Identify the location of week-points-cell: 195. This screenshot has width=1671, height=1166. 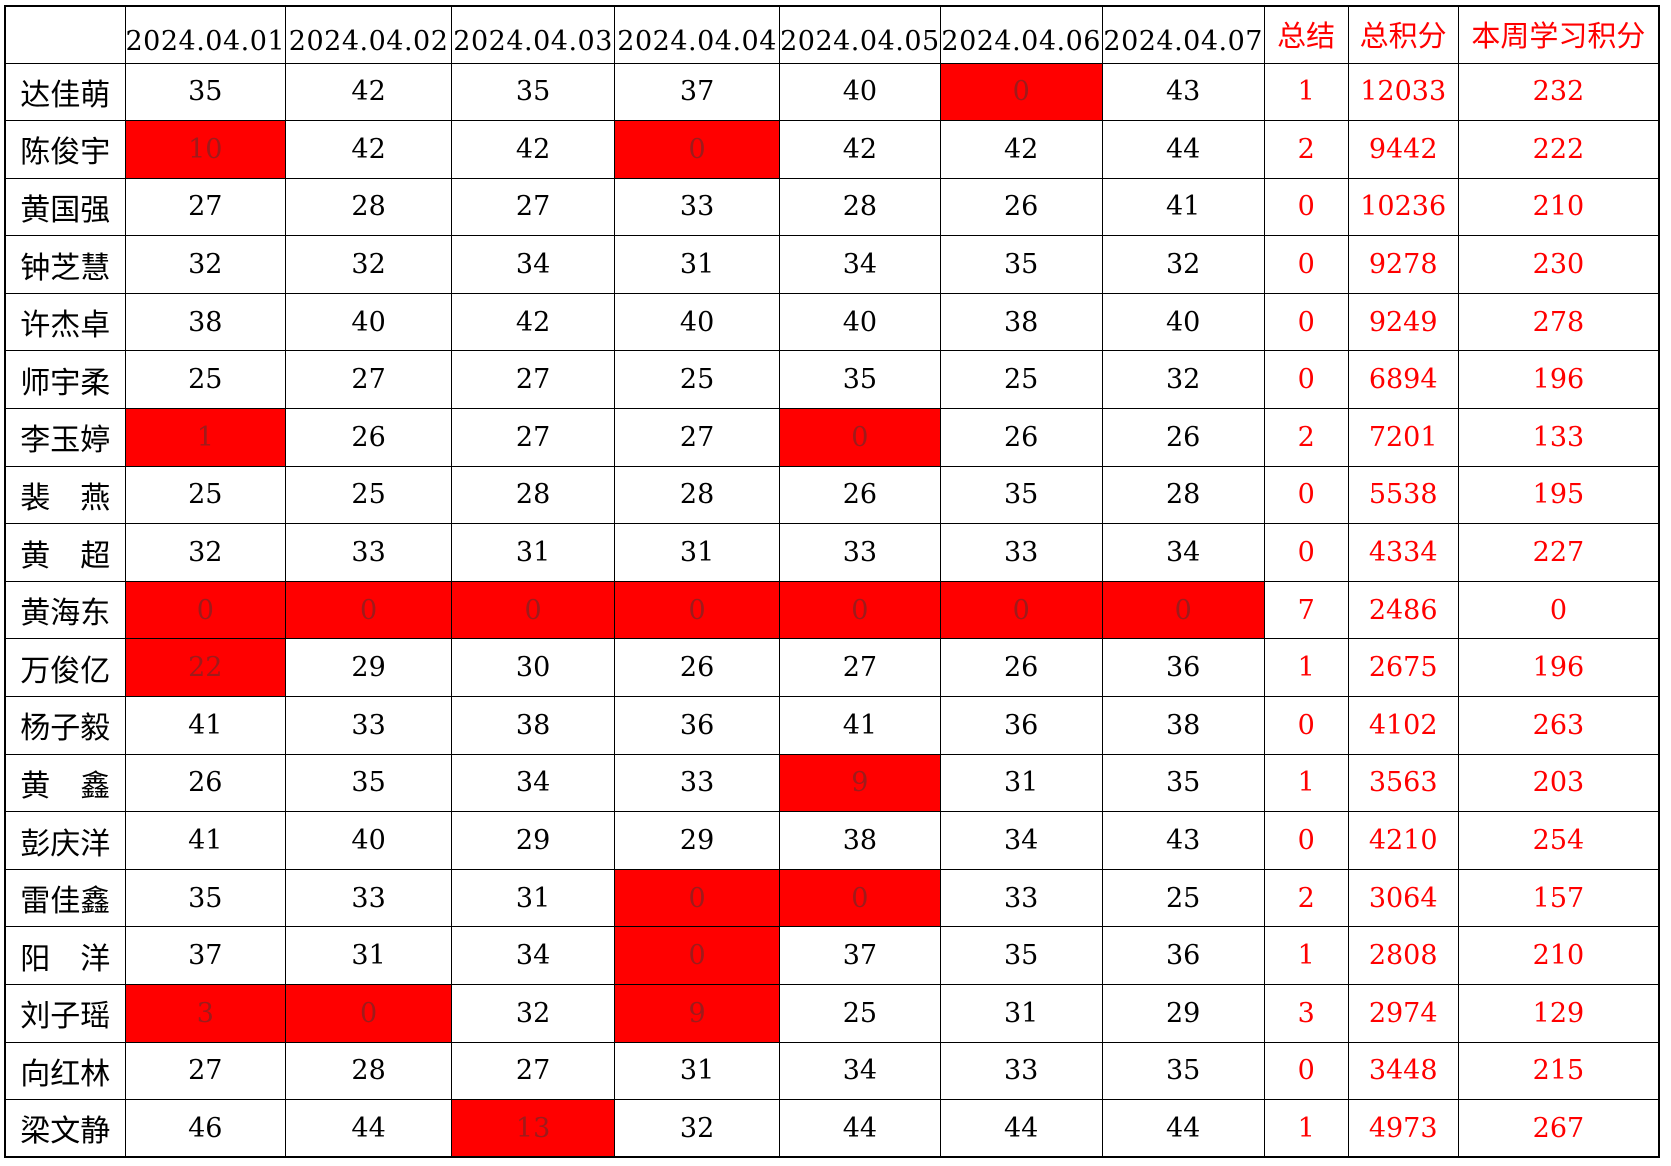
(1558, 495).